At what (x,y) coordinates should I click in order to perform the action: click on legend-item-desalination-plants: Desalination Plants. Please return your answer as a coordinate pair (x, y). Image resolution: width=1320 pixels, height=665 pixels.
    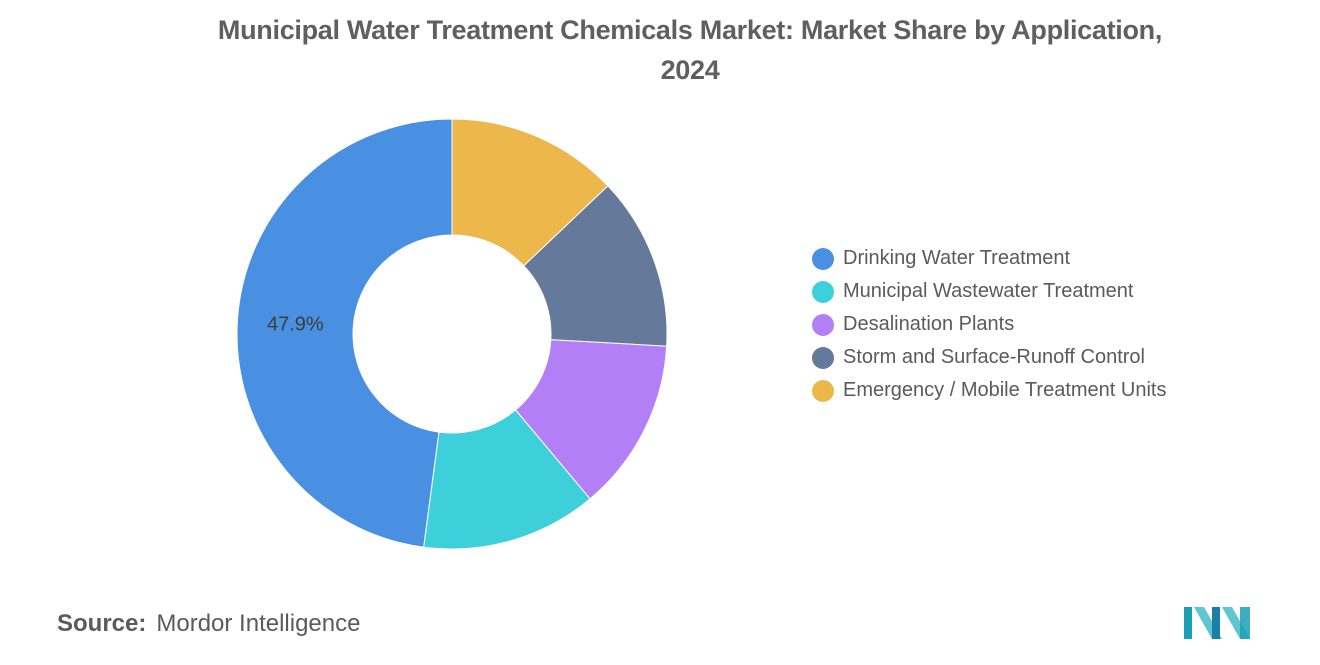
    Looking at the image, I should click on (989, 324).